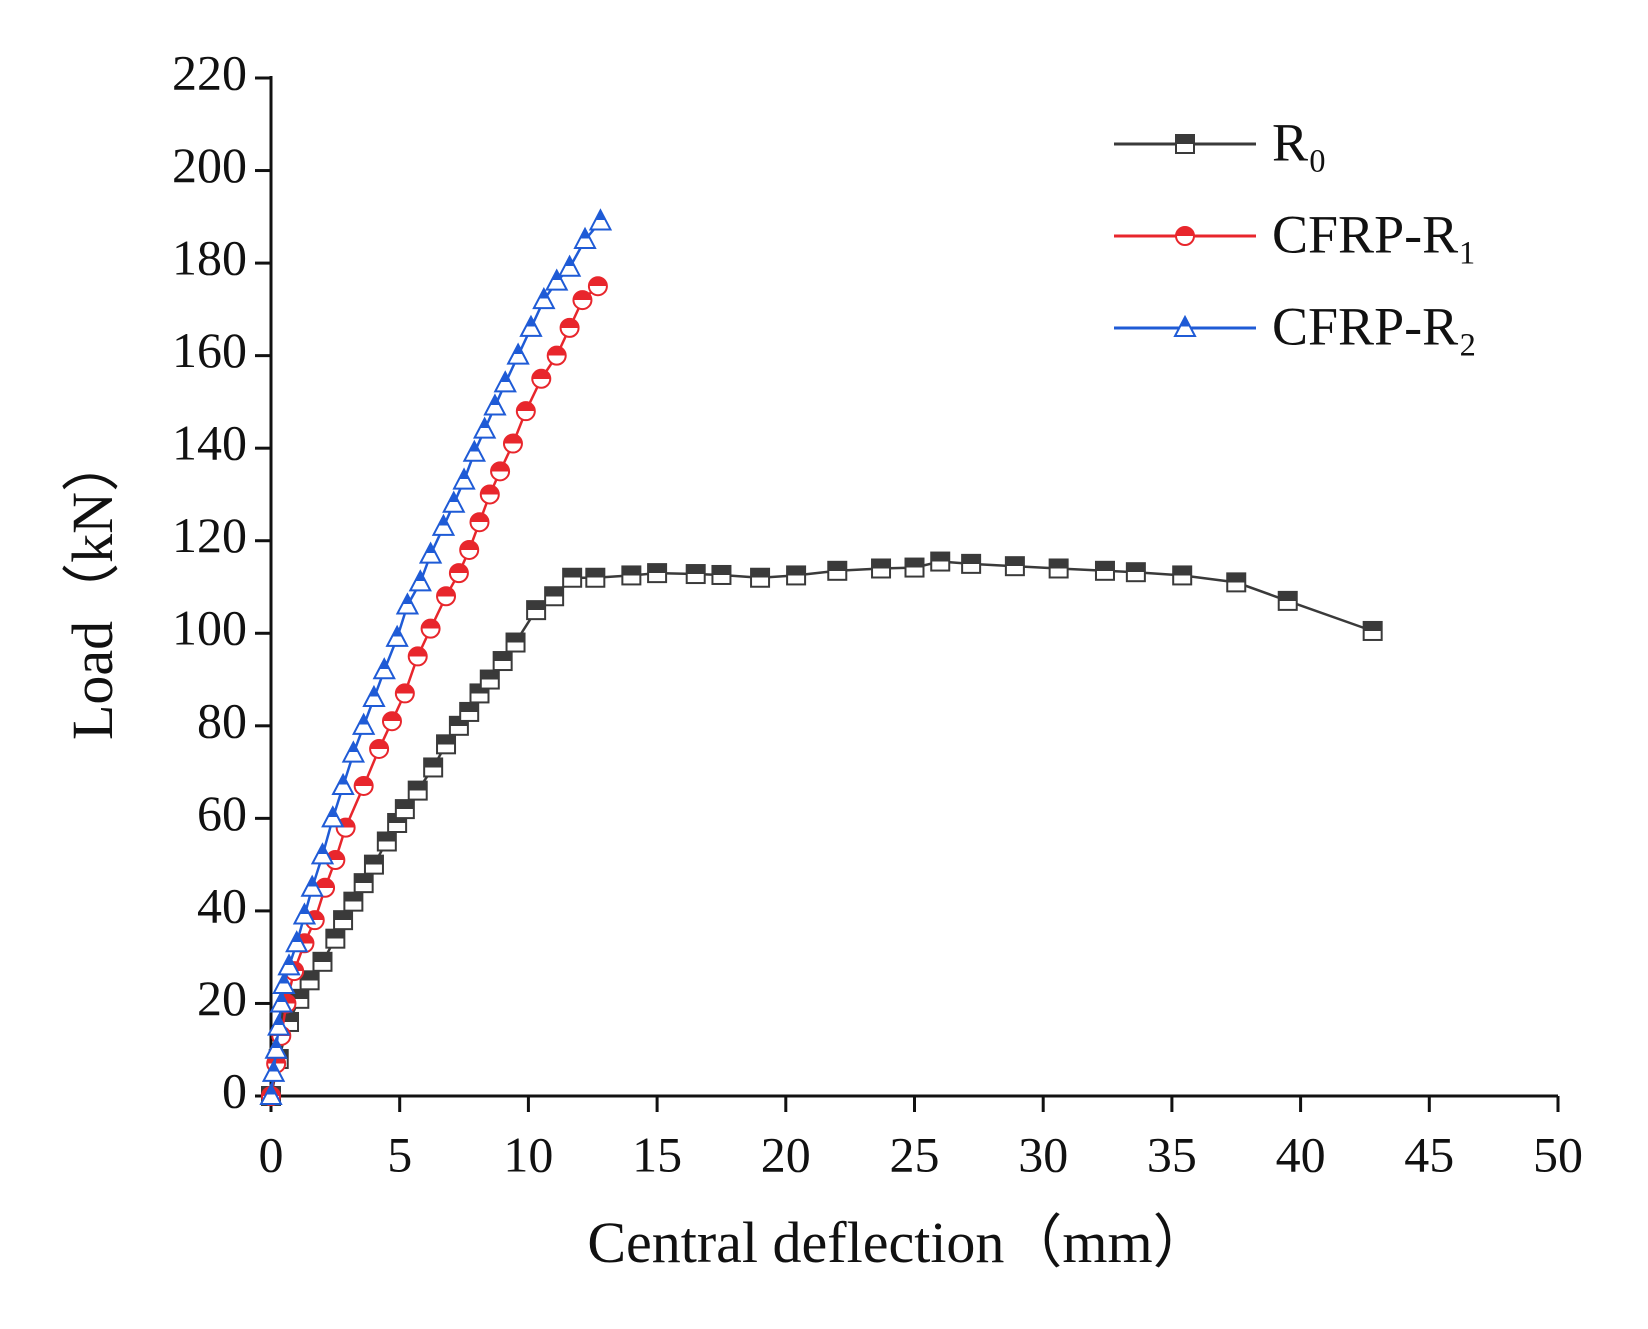 This screenshot has width=1648, height=1329. I want to click on x-tick-label: 20, so click(786, 1154).